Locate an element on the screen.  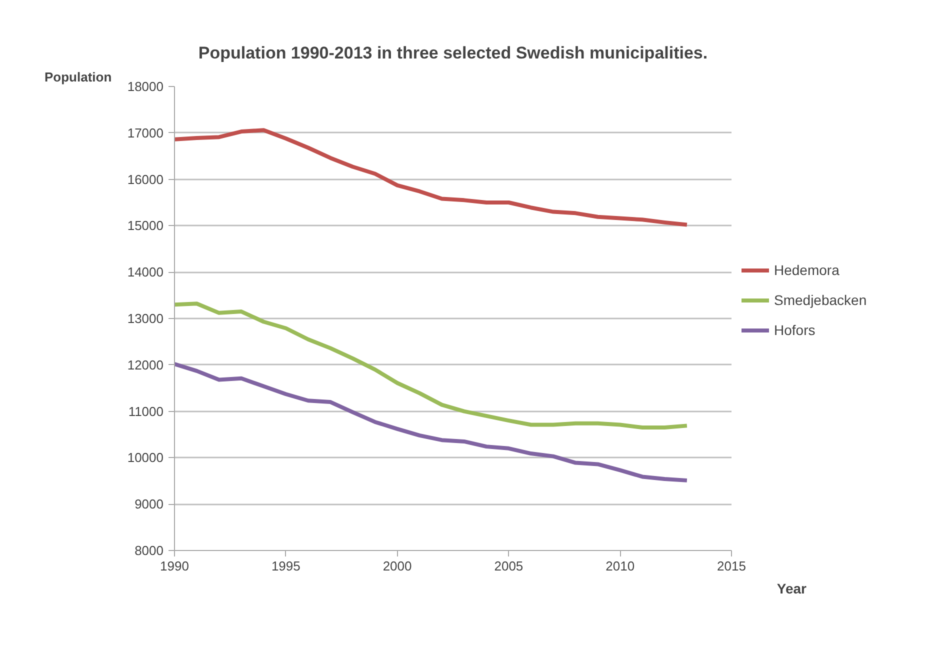
y-tick-label: 17000 is located at coordinates (145, 132).